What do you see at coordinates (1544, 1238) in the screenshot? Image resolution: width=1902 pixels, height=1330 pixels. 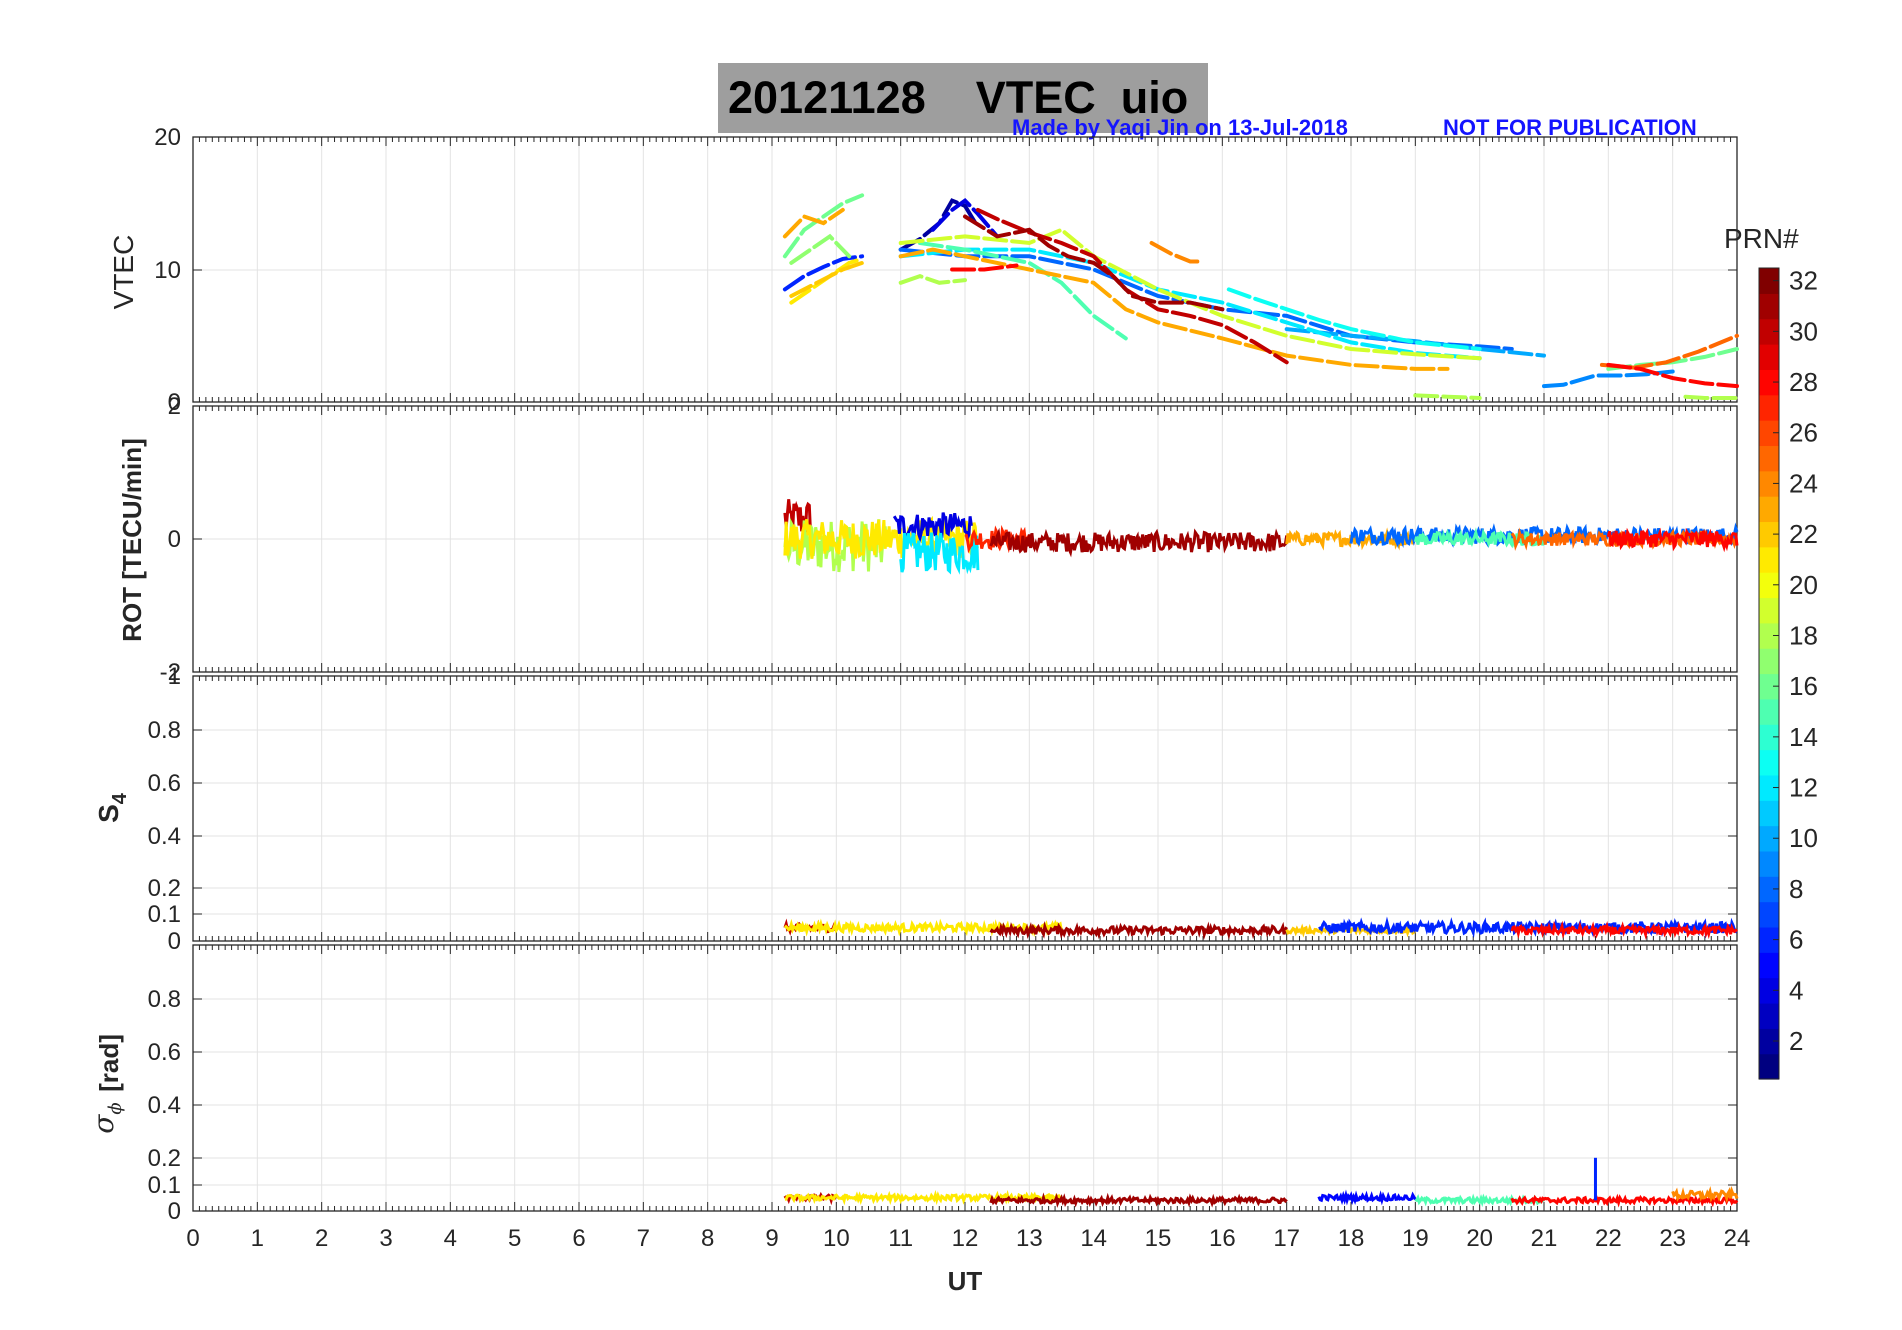 I see `x-tick-label: 21` at bounding box center [1544, 1238].